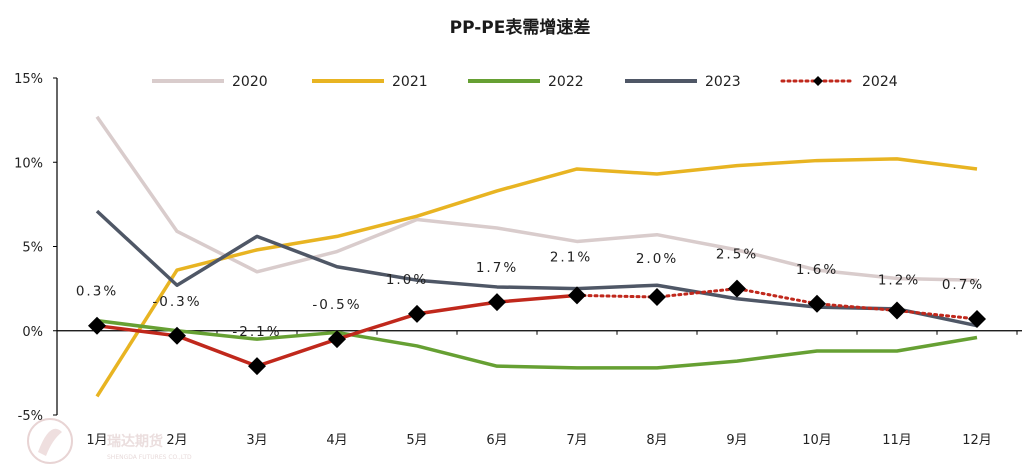 The height and width of the screenshot is (473, 1031). Describe the element at coordinates (256, 440) in the screenshot. I see `x-tick-label: 3月` at that location.